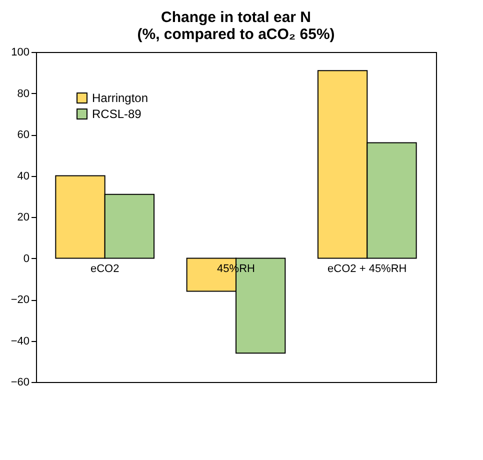 The image size is (483, 460). What do you see at coordinates (117, 114) in the screenshot?
I see `legend-label: RCSL-89` at bounding box center [117, 114].